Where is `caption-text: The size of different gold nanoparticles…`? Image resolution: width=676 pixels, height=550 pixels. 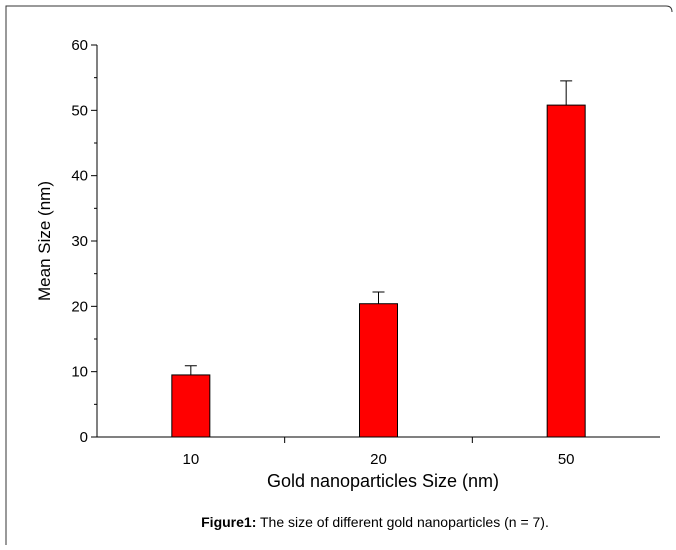
caption-text: The size of different gold nanoparticles… is located at coordinates (404, 522).